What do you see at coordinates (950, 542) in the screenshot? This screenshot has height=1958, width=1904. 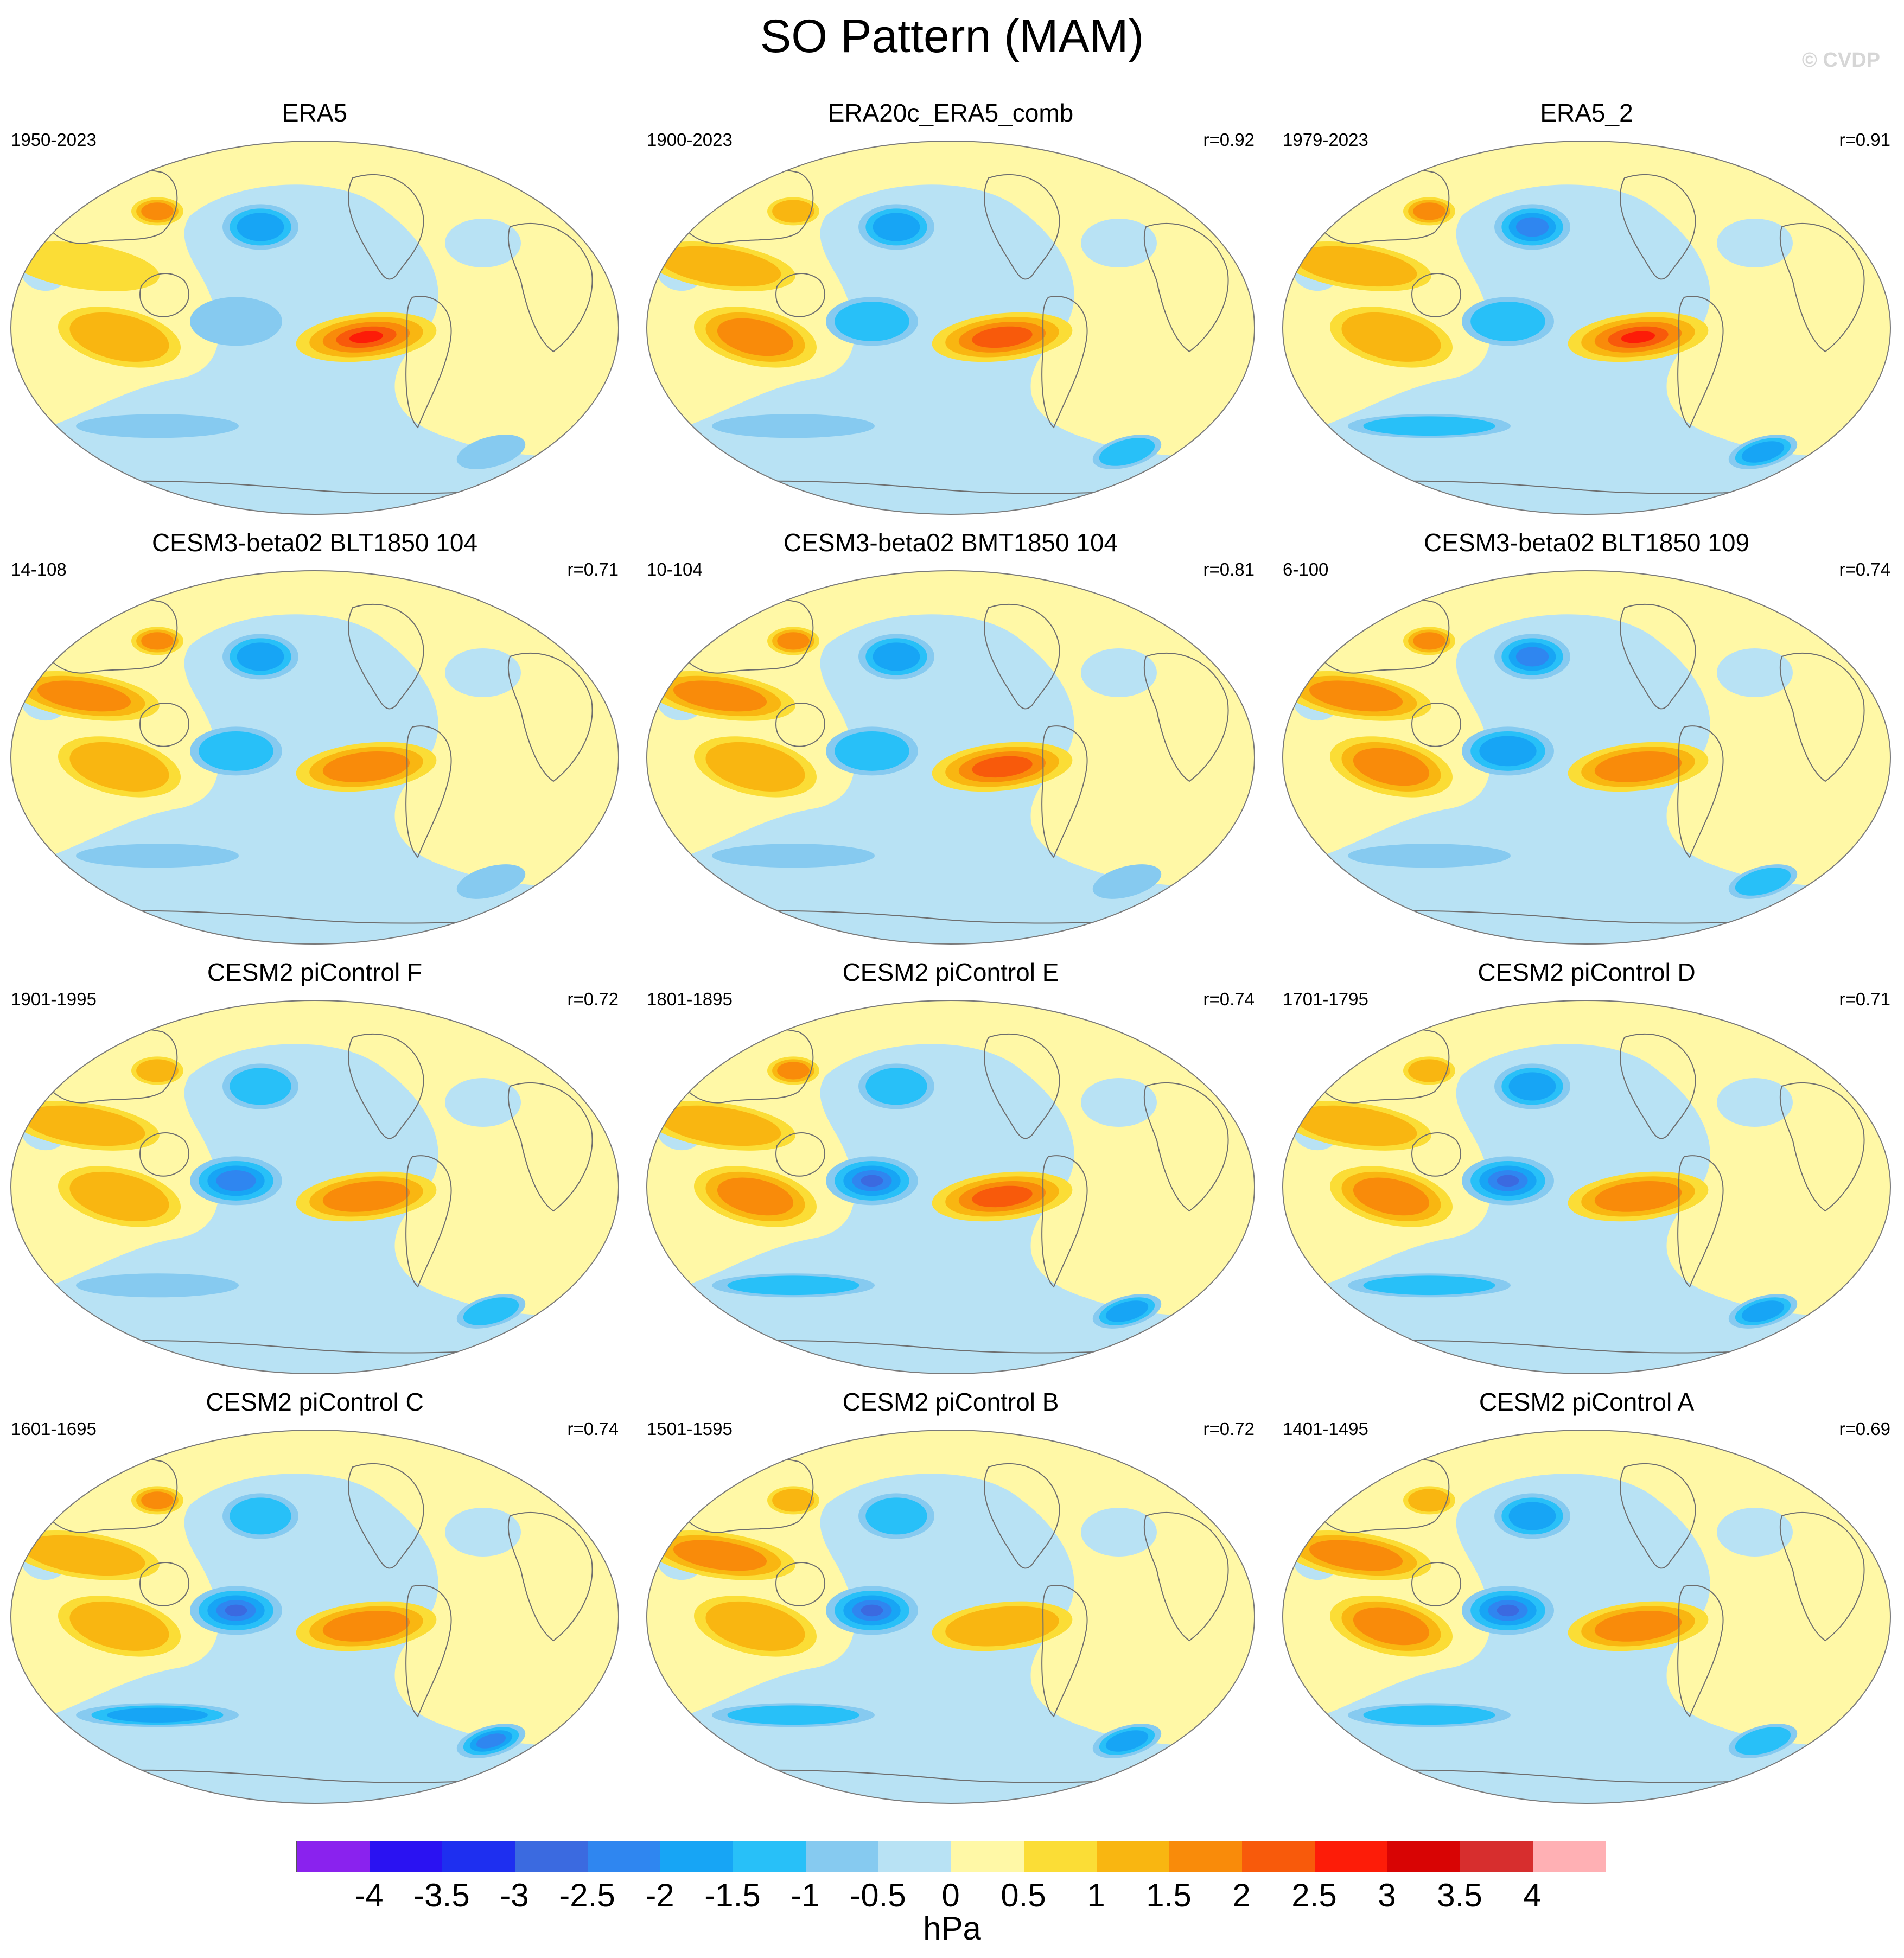 I see `panel-title: CESM3-beta02 BMT1850 104` at bounding box center [950, 542].